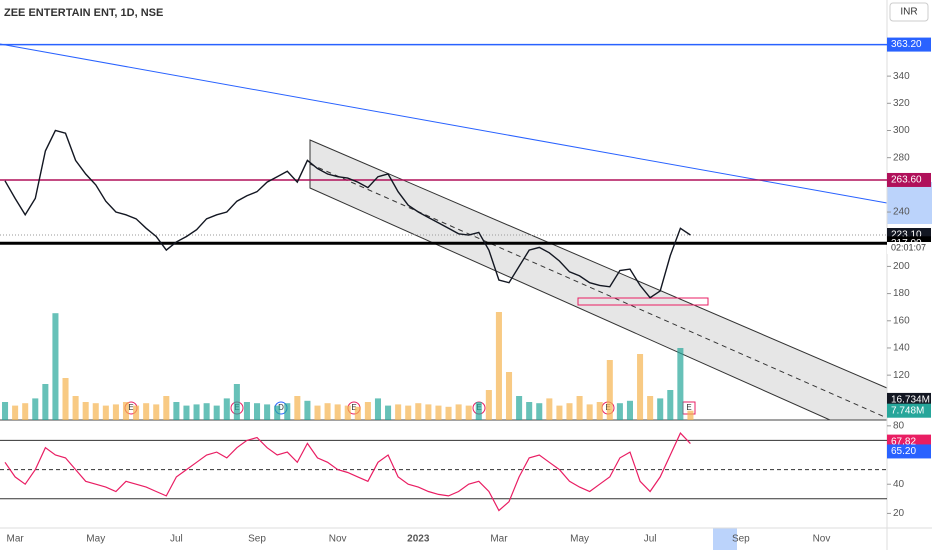 This screenshot has width=932, height=550. I want to click on rsi-label: 67.82, so click(903, 441).